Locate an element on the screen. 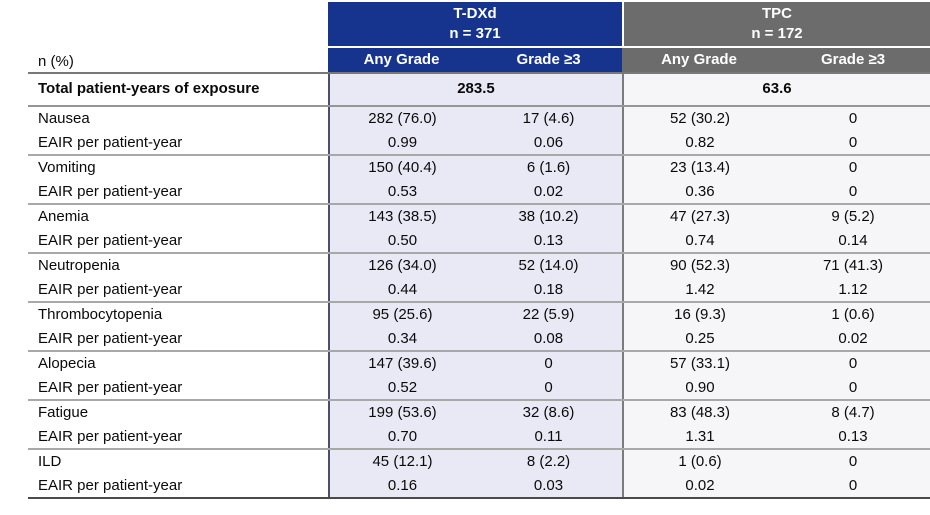  tpc-group-header: TPC n = 172 is located at coordinates (776, 25).